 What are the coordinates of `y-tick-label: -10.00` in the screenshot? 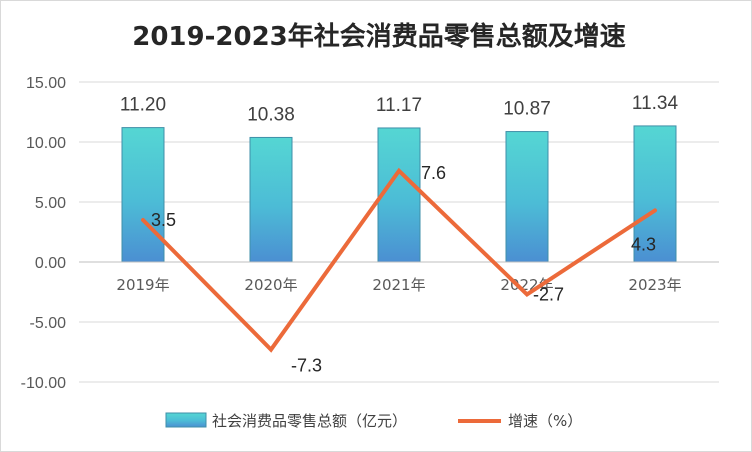 It's located at (43, 383).